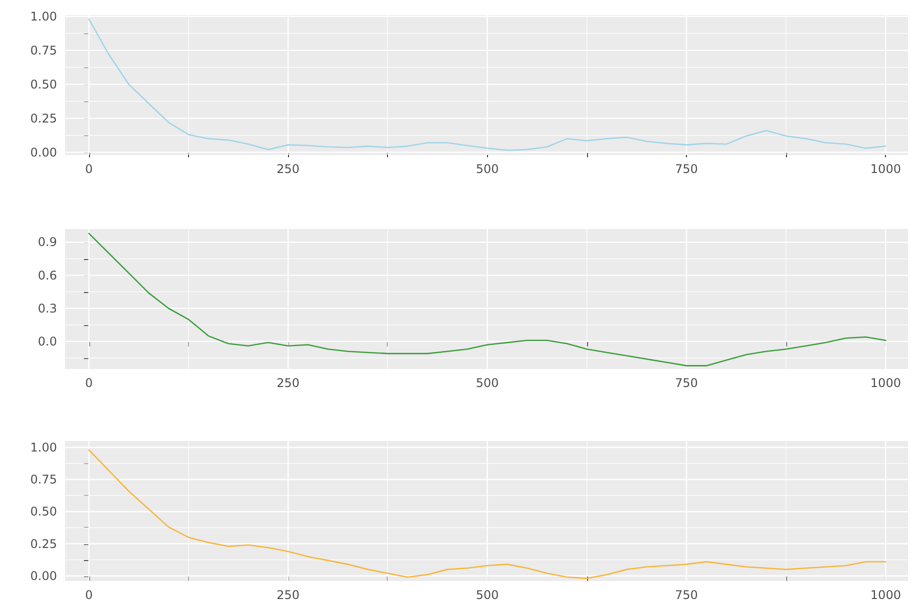  Describe the element at coordinates (47, 308) in the screenshot. I see `y-tick-label: 0.3` at that location.